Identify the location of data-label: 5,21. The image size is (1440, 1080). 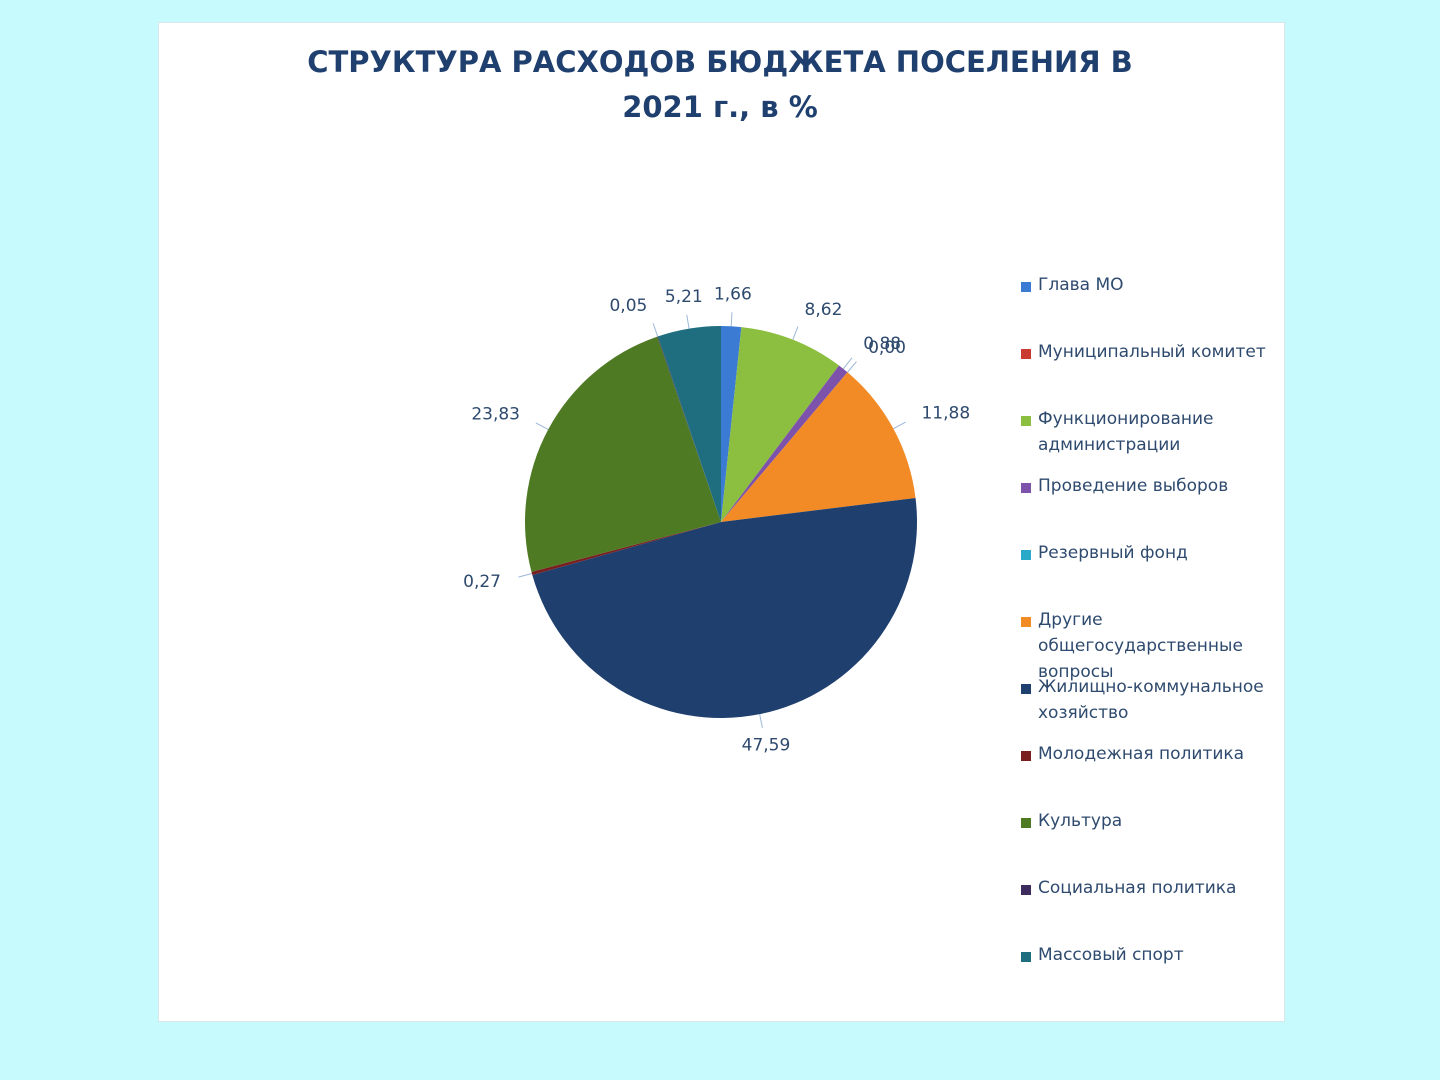
(684, 297).